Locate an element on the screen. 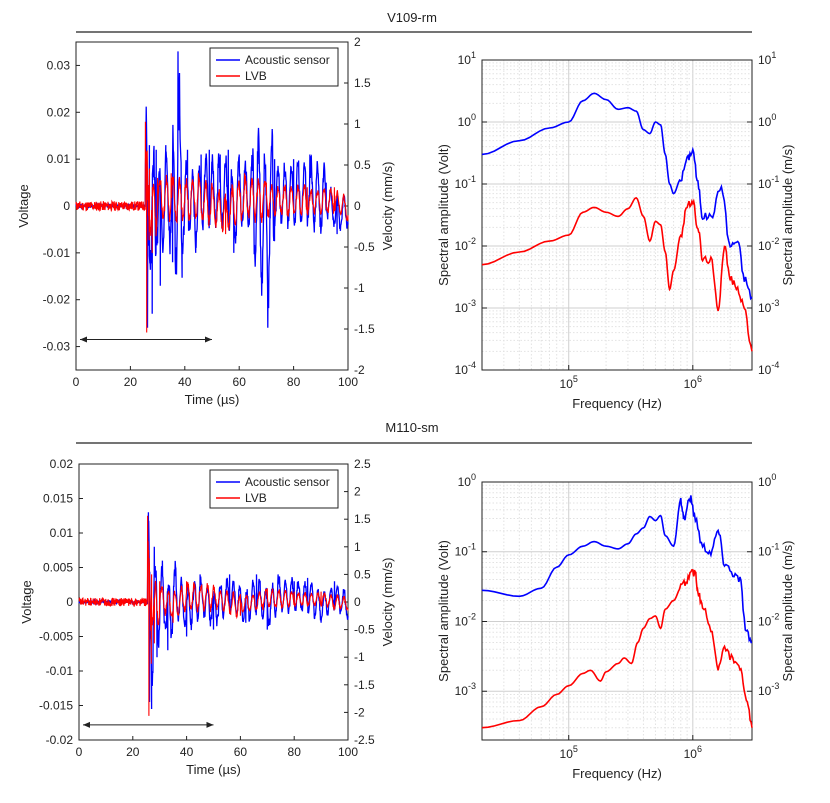 The image size is (830, 803). y-tick-label-right: 2.5 is located at coordinates (362, 464).